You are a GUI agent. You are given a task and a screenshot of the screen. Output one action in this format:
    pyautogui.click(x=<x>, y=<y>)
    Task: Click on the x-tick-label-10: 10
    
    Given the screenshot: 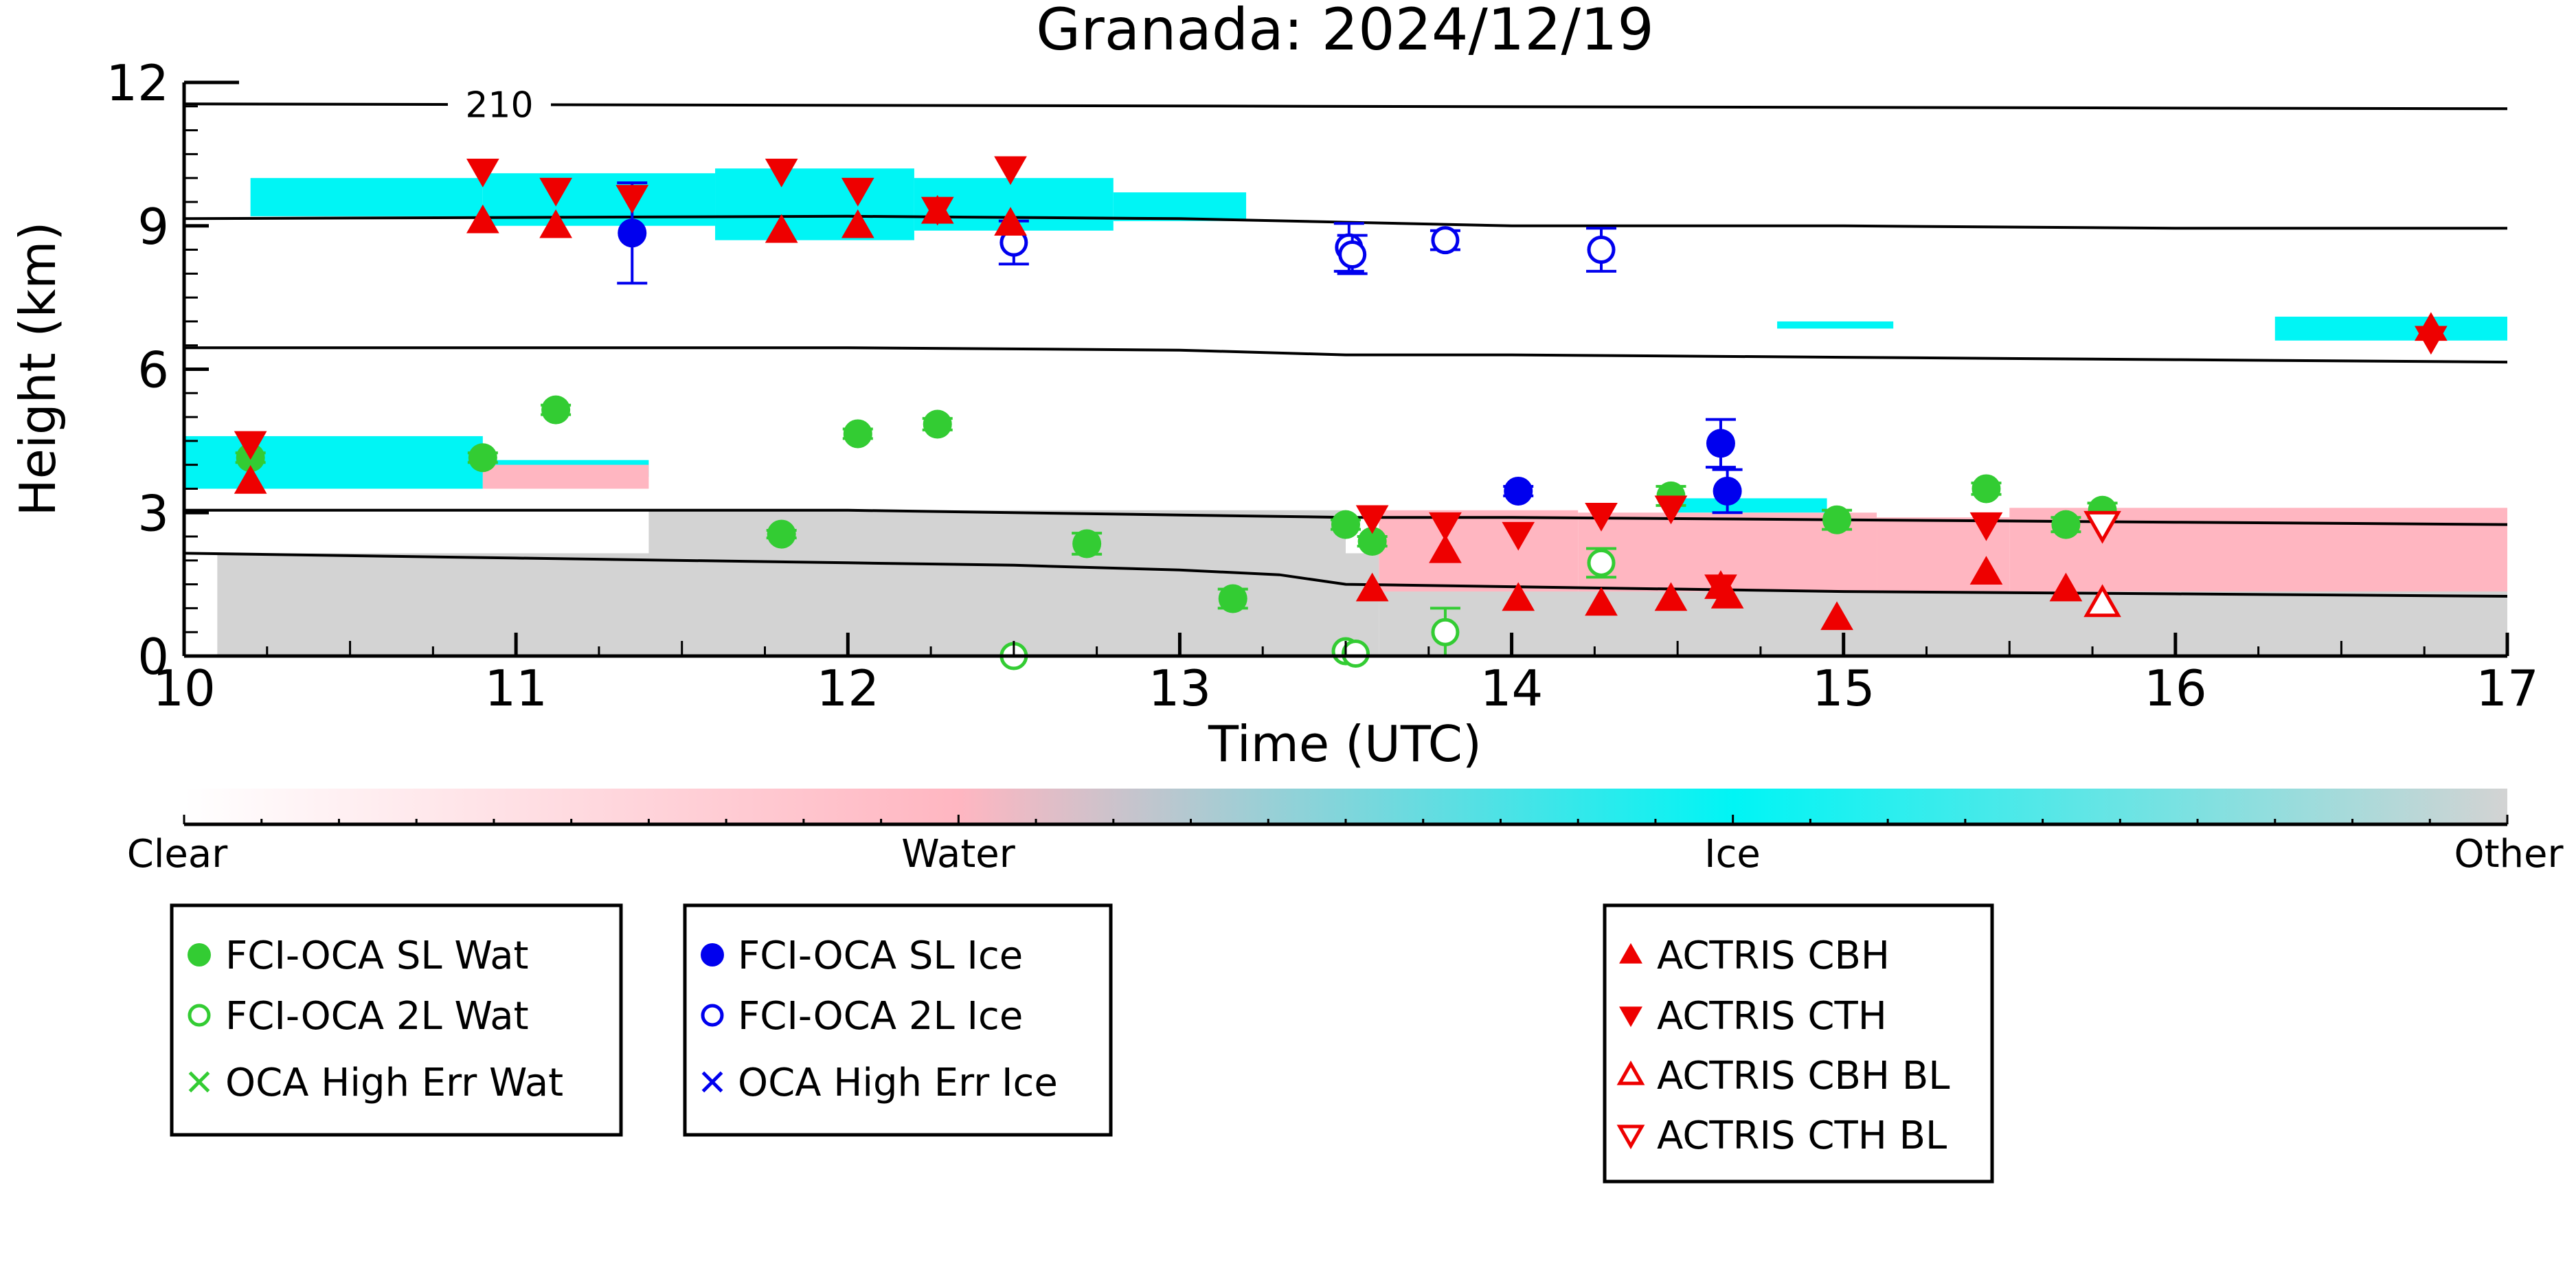 What is the action you would take?
    pyautogui.click(x=184, y=688)
    